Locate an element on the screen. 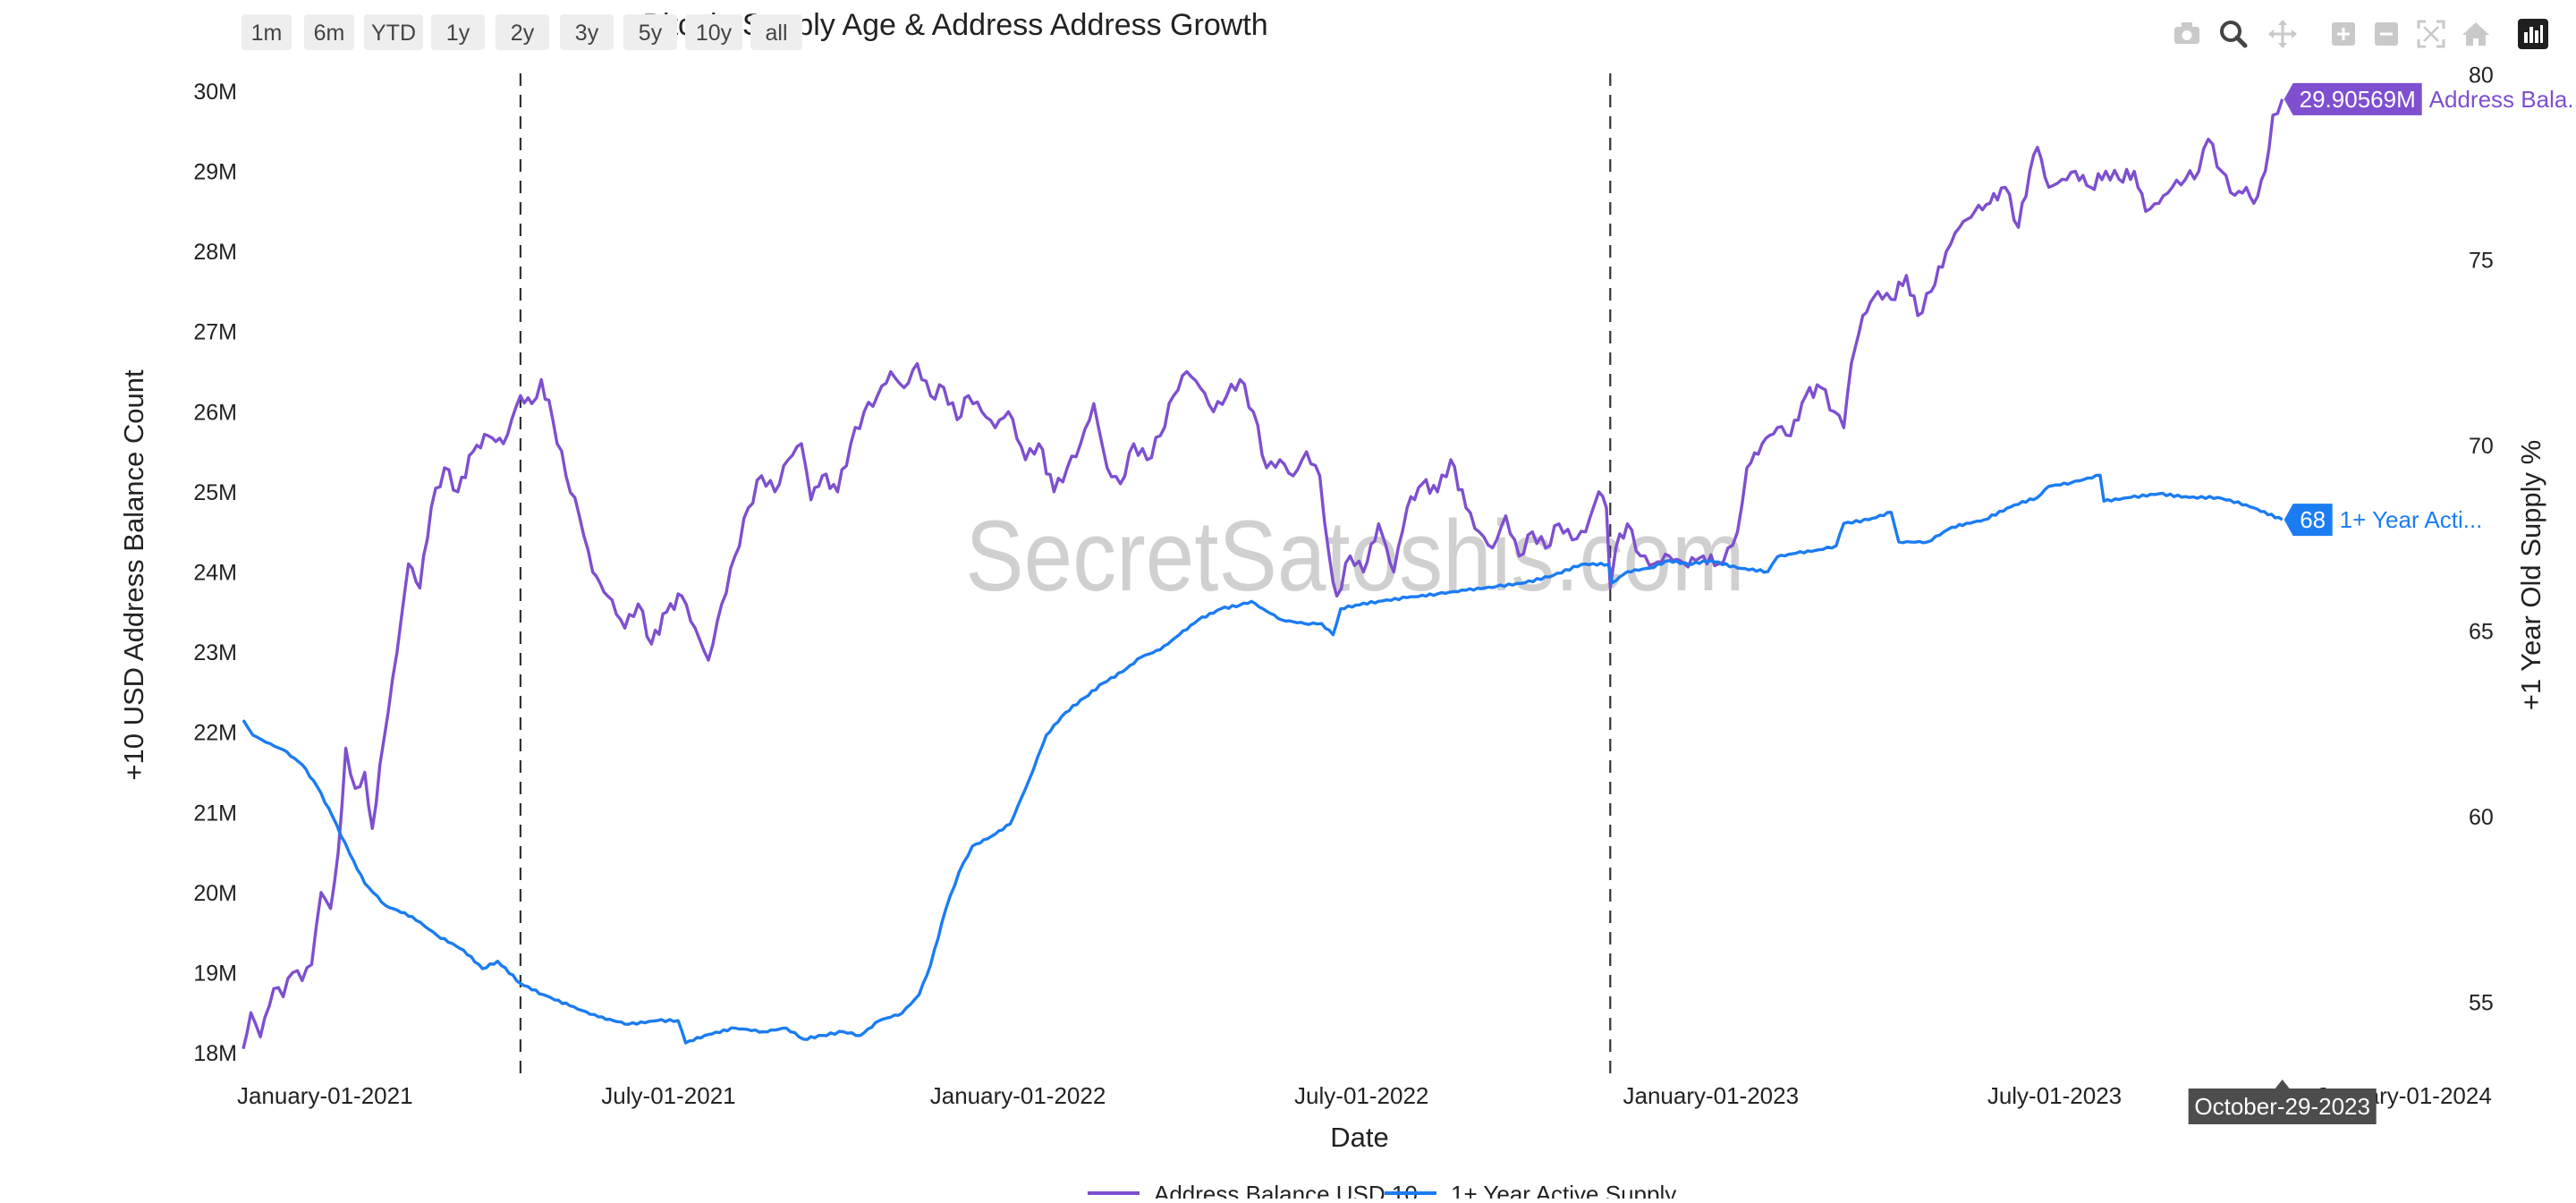  range-selector: 1m 6m YTD 1y 2y 3y 5y 10y all is located at coordinates (522, 32).